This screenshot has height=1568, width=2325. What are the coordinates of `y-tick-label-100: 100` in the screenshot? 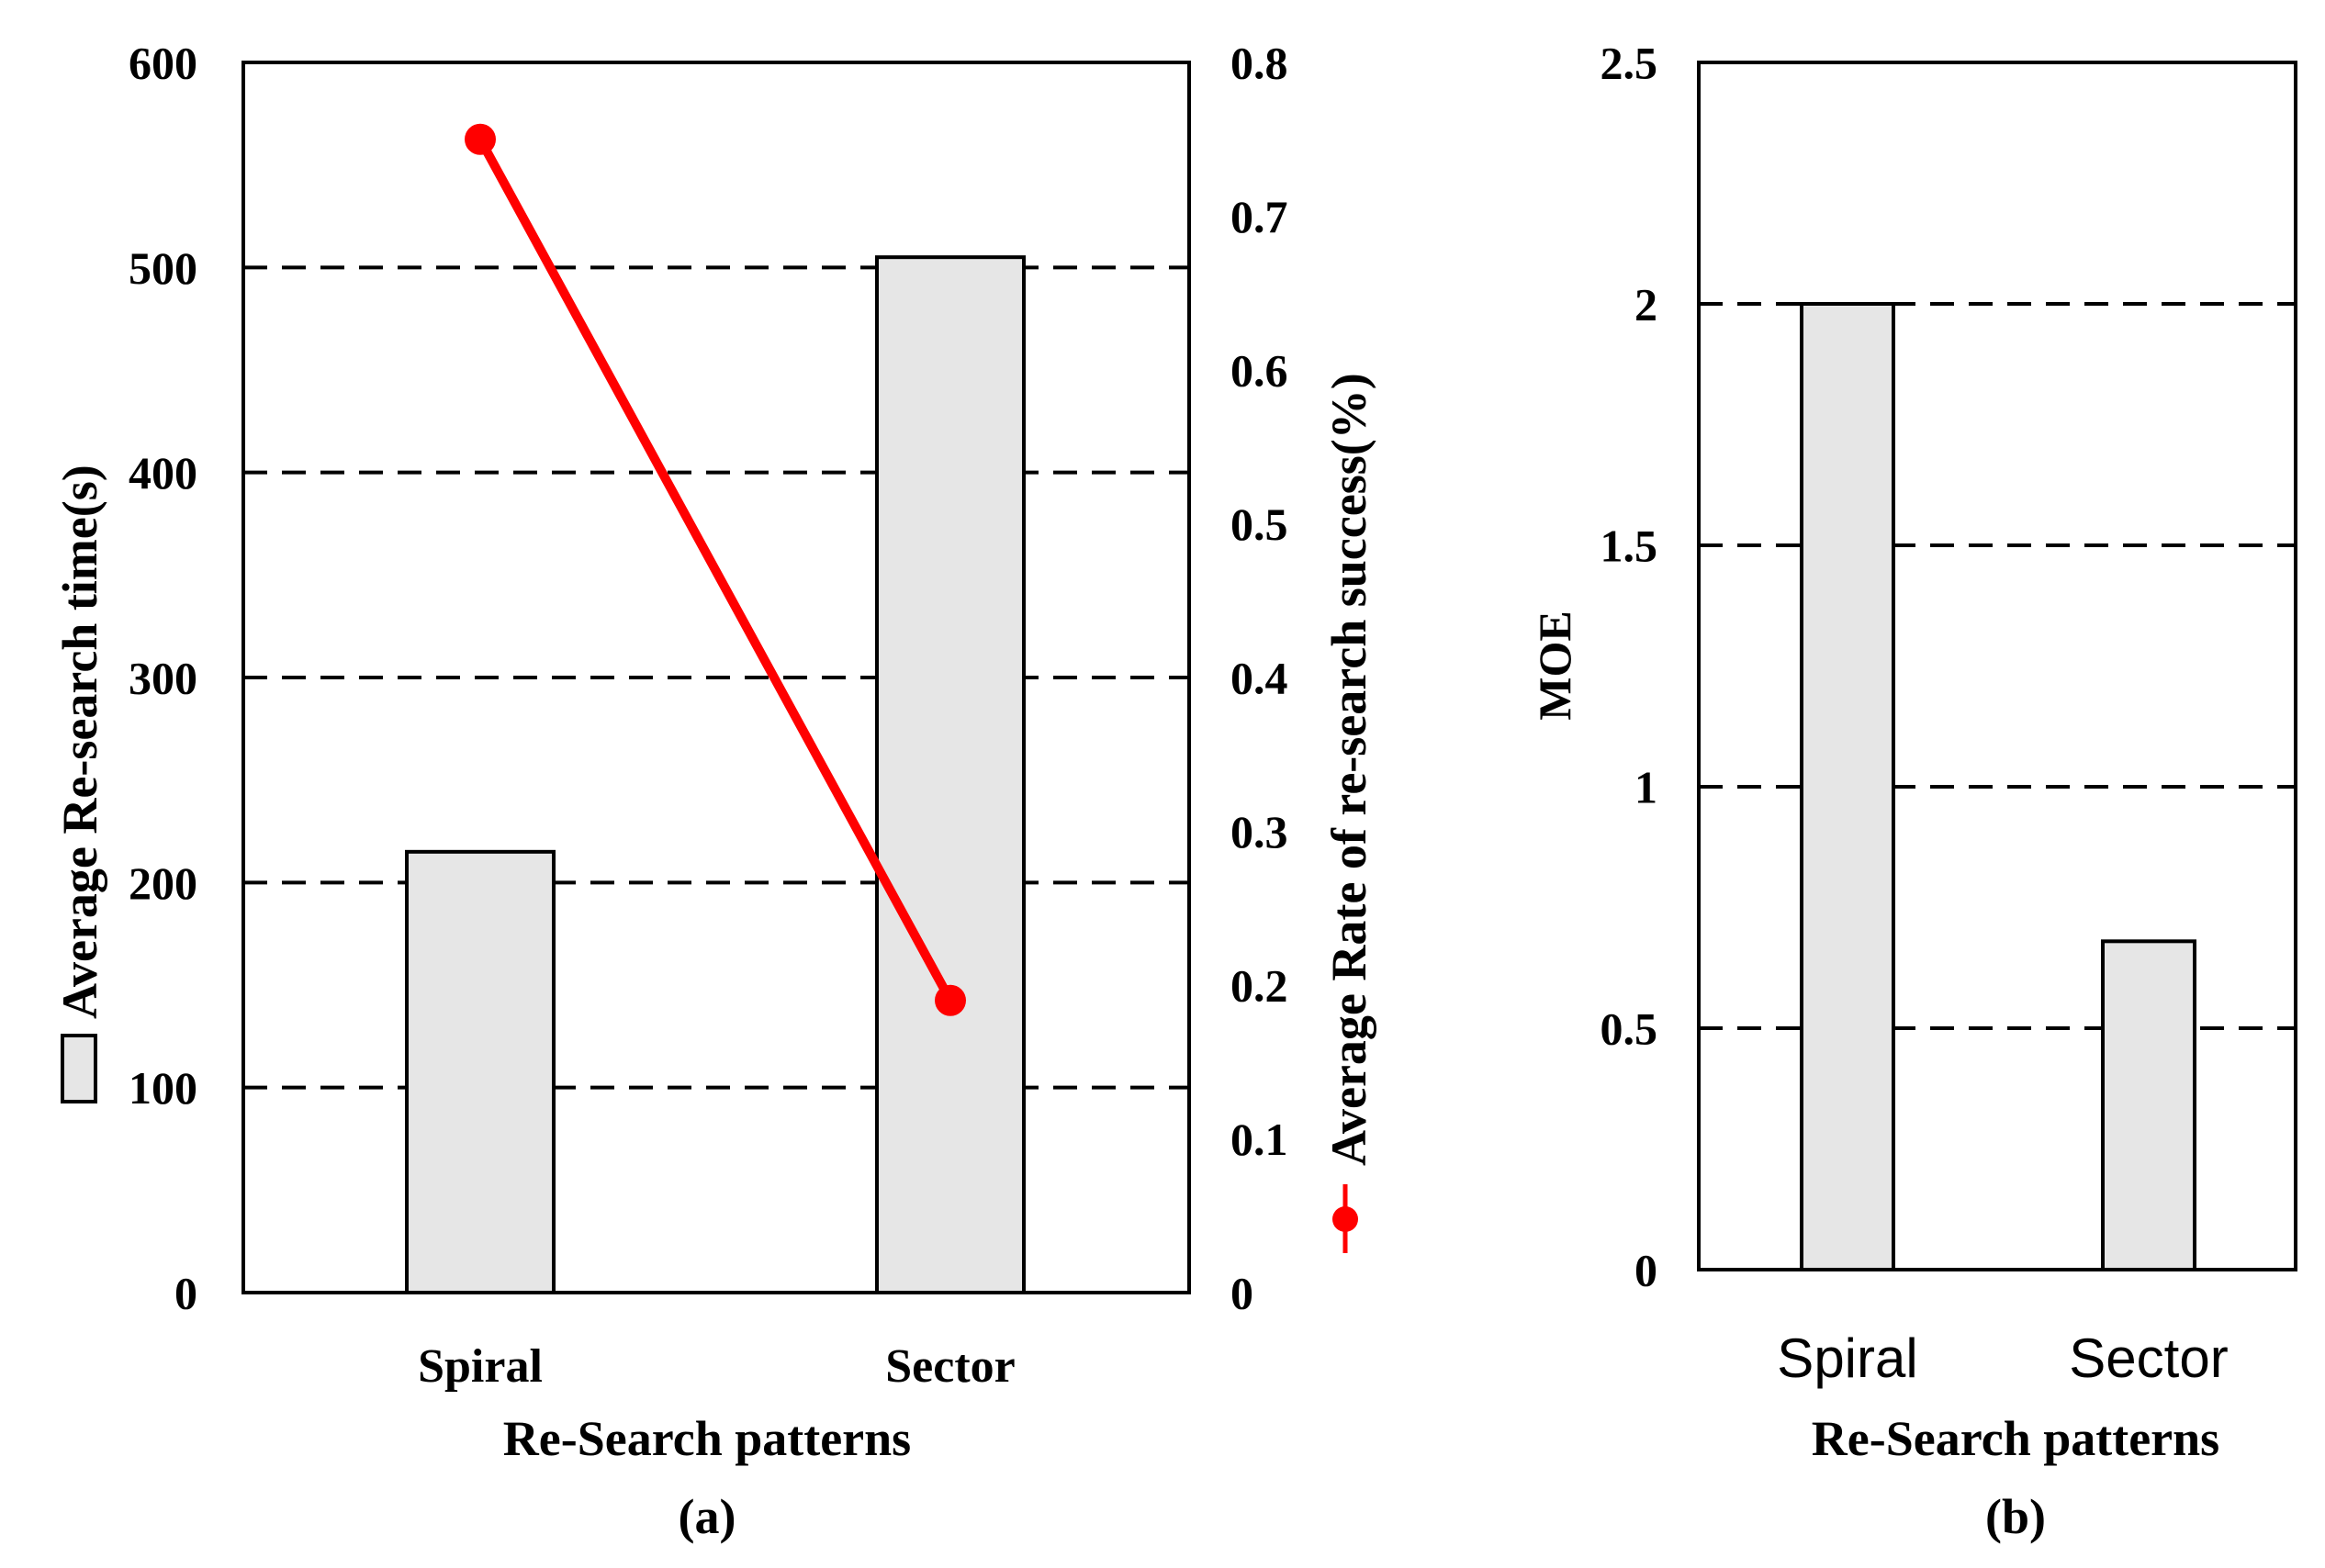 It's located at (163, 1088).